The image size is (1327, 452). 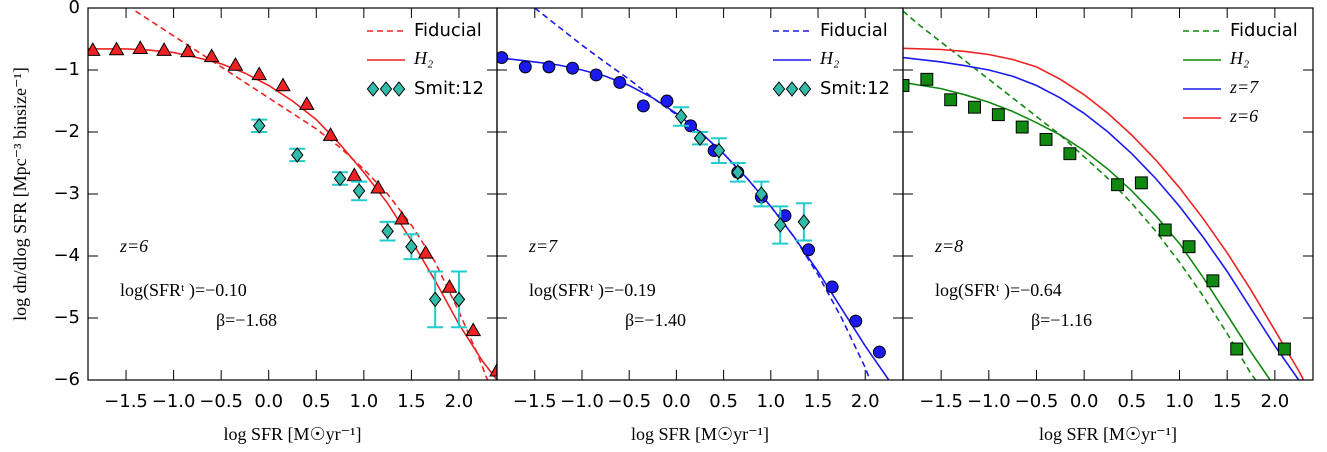 I want to click on redshift-label: z=8, so click(x=948, y=246).